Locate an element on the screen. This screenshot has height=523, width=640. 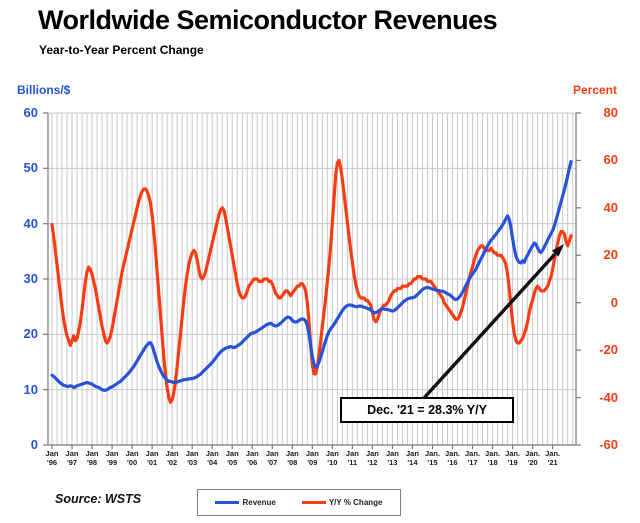
x-axis-tick-label: Jan. '18 is located at coordinates (493, 458).